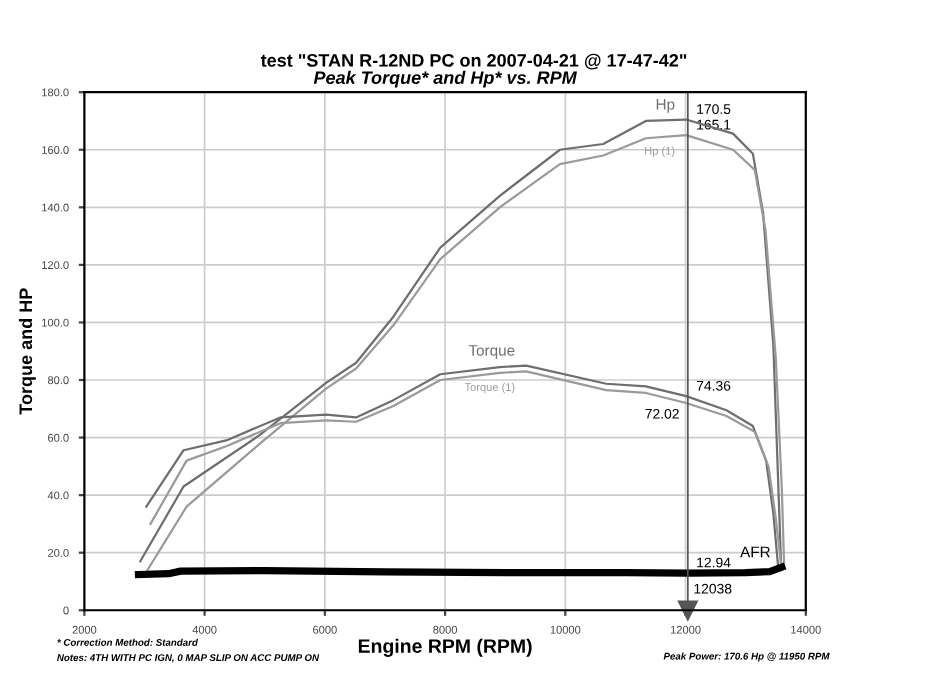 Image resolution: width=948 pixels, height=688 pixels. Describe the element at coordinates (445, 79) in the screenshot. I see `chart-subtitle: Peak Torque* and Hp* vs. RPM` at that location.